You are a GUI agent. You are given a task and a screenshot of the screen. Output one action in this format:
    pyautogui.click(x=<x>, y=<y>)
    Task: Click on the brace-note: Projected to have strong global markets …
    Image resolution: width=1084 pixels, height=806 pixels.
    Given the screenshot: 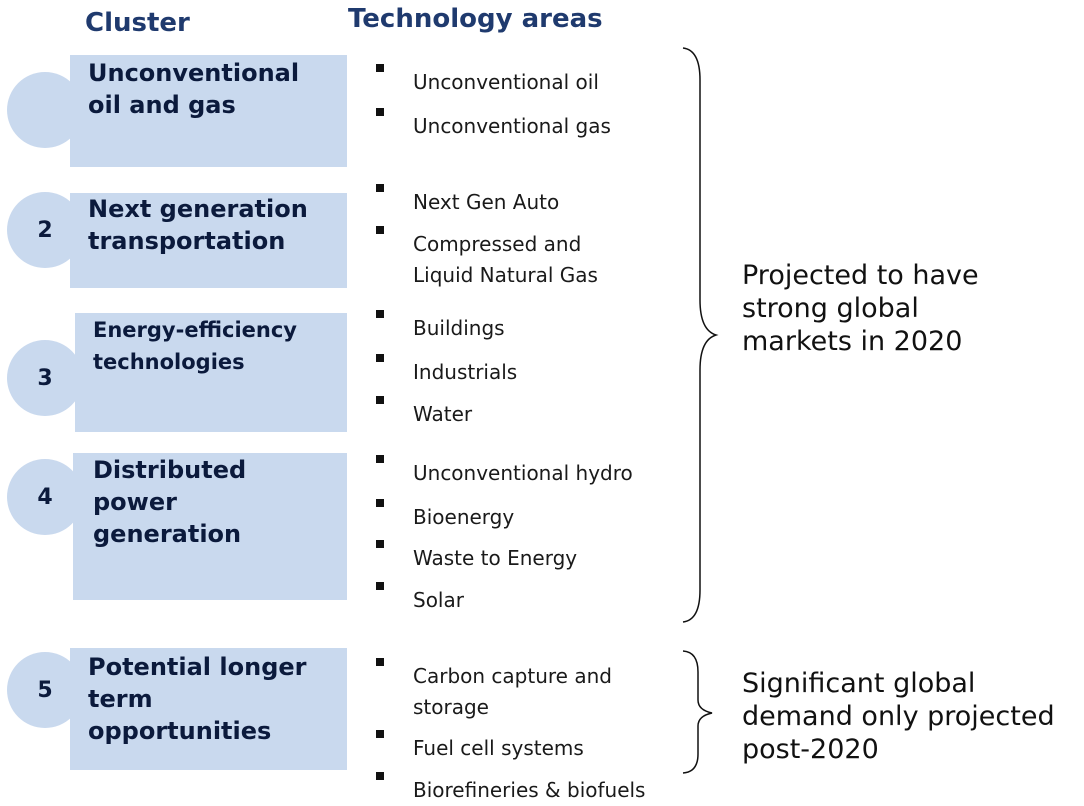 What is the action you would take?
    pyautogui.click(x=860, y=308)
    